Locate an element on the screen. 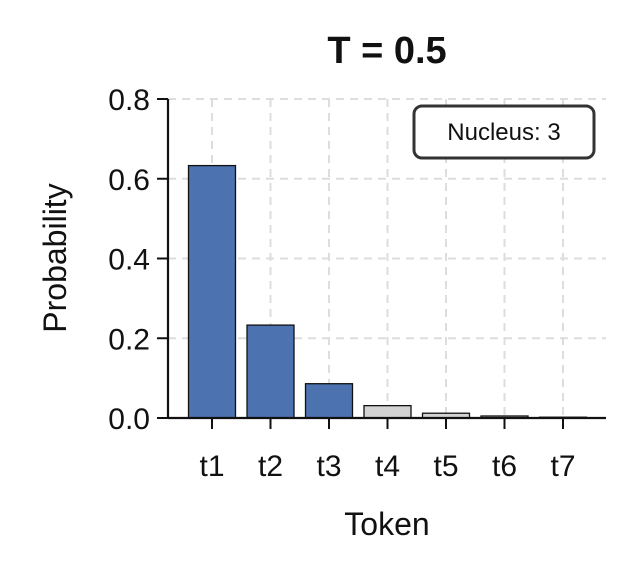 Image resolution: width=634 pixels, height=574 pixels. nucleus-annotation: Nucleus: 3 is located at coordinates (504, 132).